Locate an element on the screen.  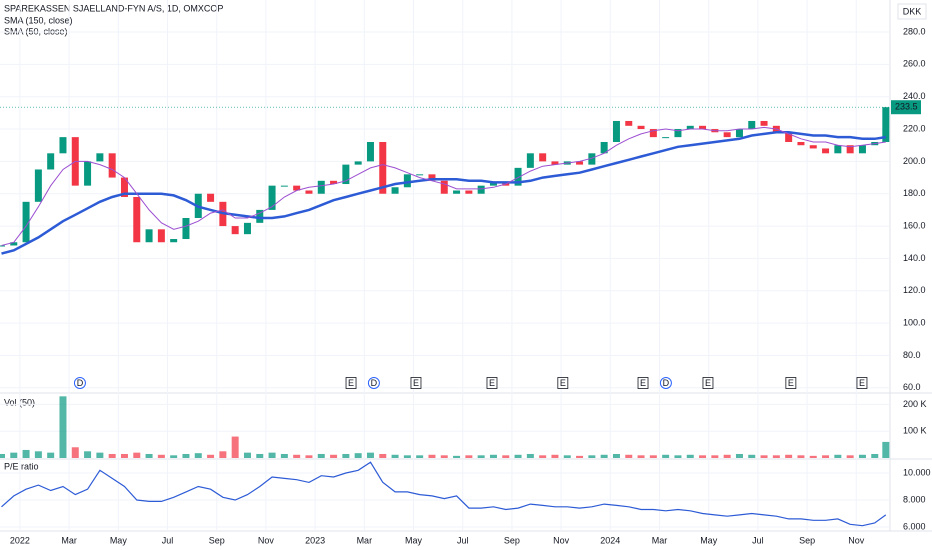
y-tick-label: 220.0 is located at coordinates (914, 128).